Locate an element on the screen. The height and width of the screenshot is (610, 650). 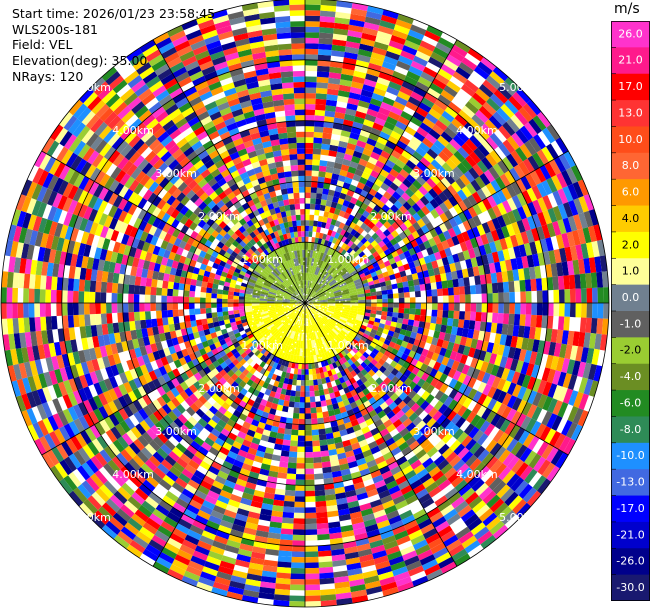
colorbar-tick: 0.0 is located at coordinates (631, 297).